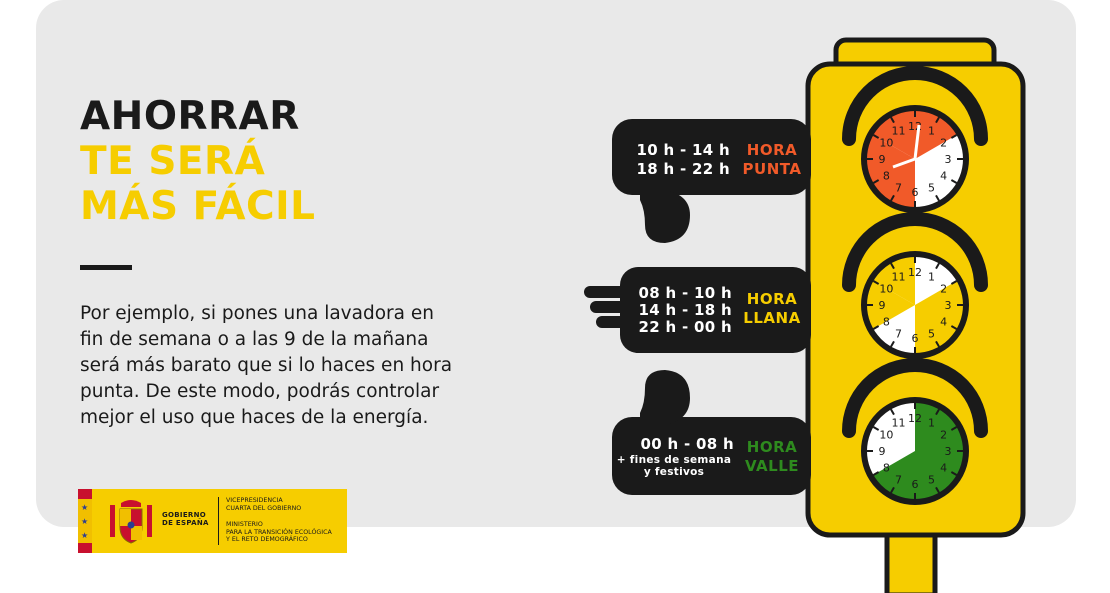 The height and width of the screenshot is (593, 1110). Describe the element at coordinates (254, 417) in the screenshot. I see `body-line-5: mejor el uso que haces de la energía.` at that location.